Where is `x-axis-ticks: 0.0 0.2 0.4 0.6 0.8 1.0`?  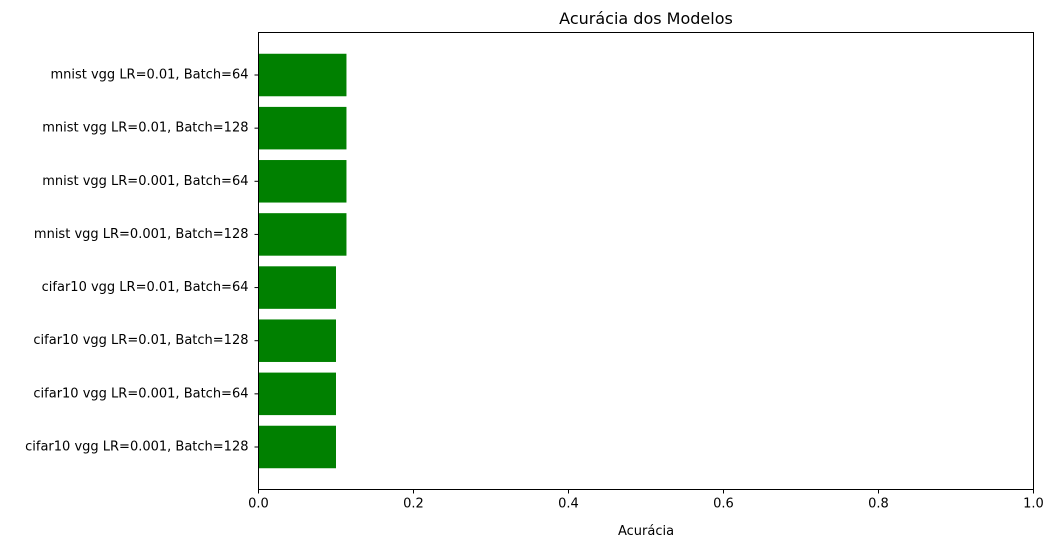 x-axis-ticks: 0.0 0.2 0.4 0.6 0.8 1.0 is located at coordinates (646, 500).